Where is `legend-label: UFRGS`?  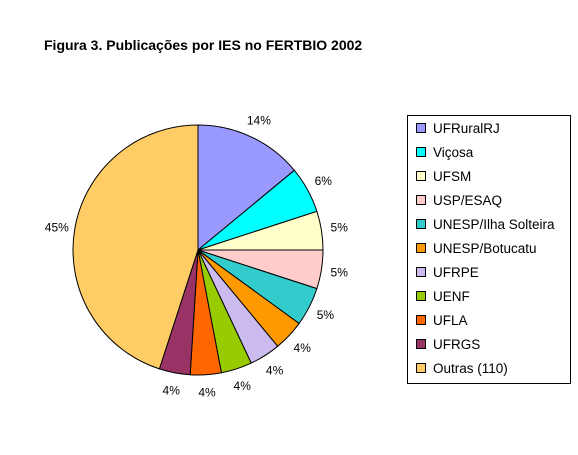 legend-label: UFRGS is located at coordinates (457, 344).